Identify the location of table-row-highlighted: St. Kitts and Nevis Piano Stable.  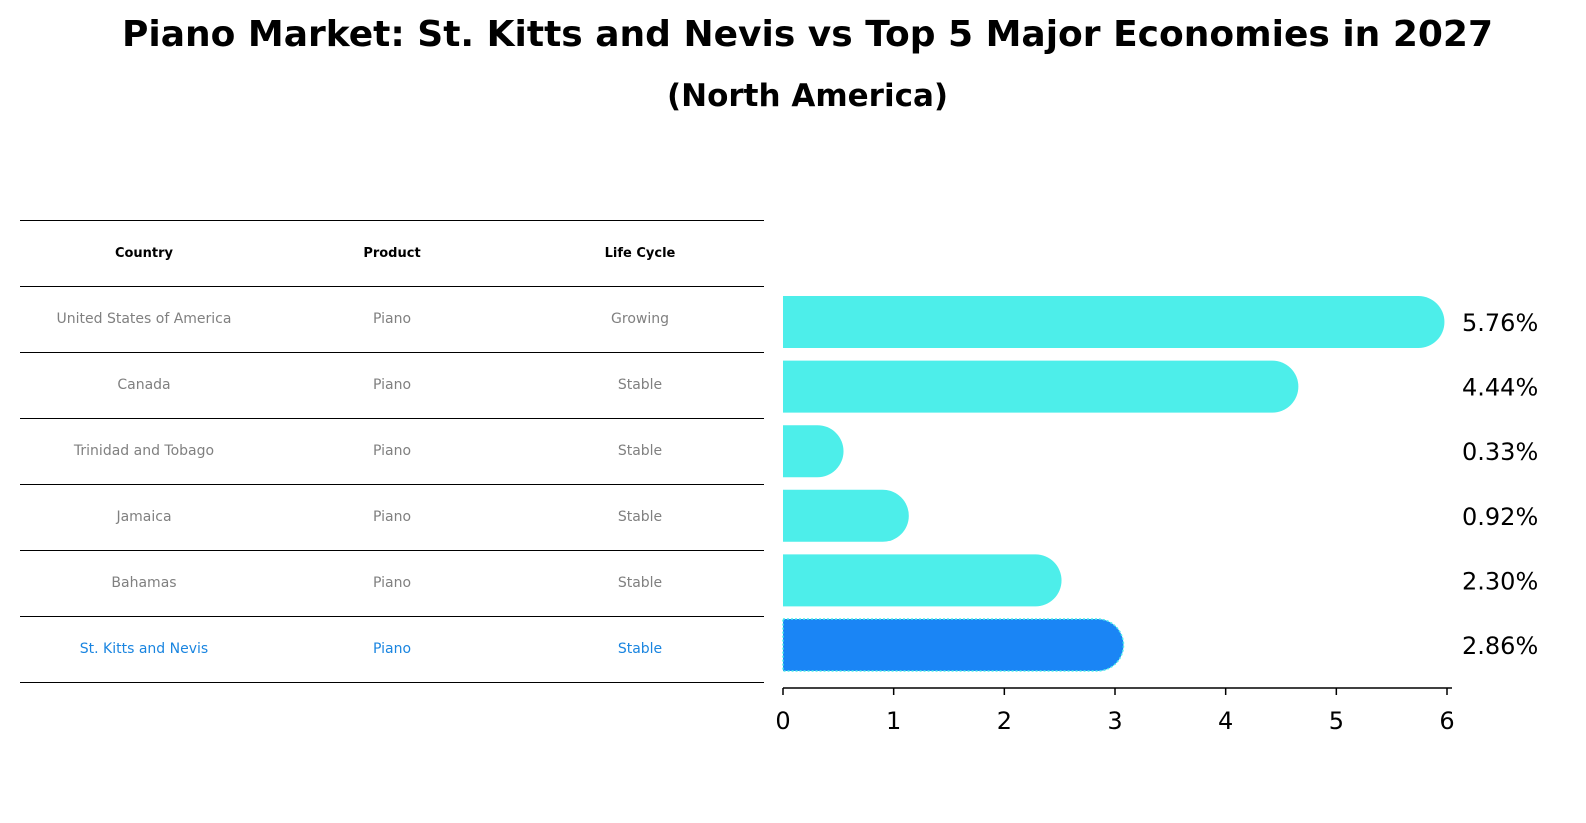
(392, 649).